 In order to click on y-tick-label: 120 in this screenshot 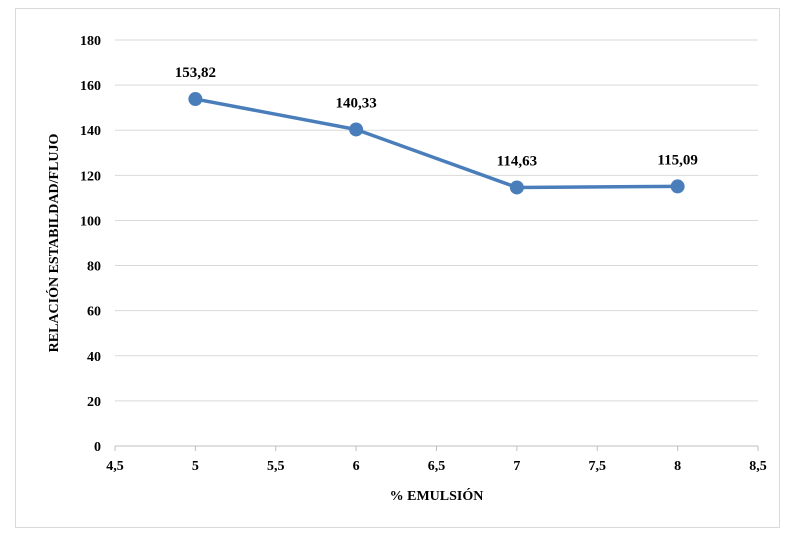, I will do `click(90, 176)`.